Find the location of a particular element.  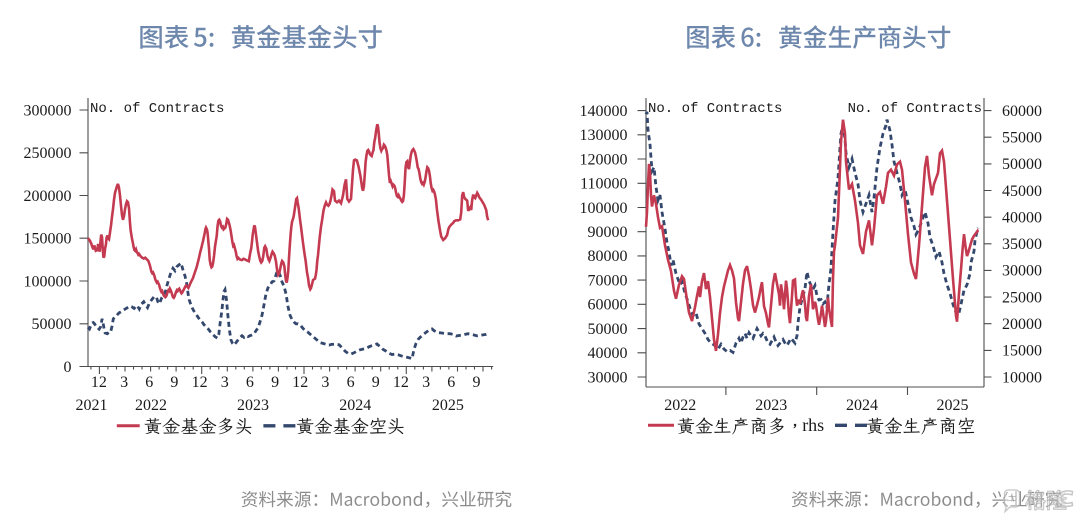

svg-text: 140000 is located at coordinates (604, 111).